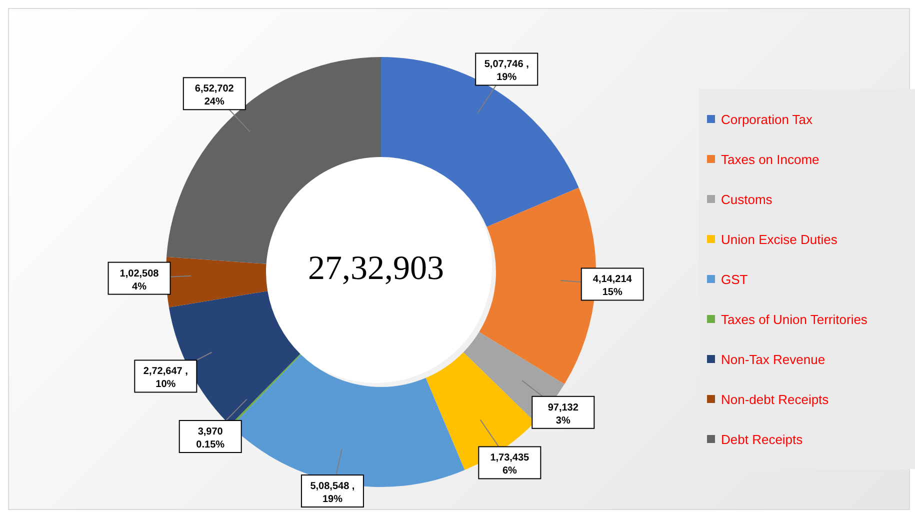  What do you see at coordinates (770, 159) in the screenshot?
I see `legend-label: Taxes on Income` at bounding box center [770, 159].